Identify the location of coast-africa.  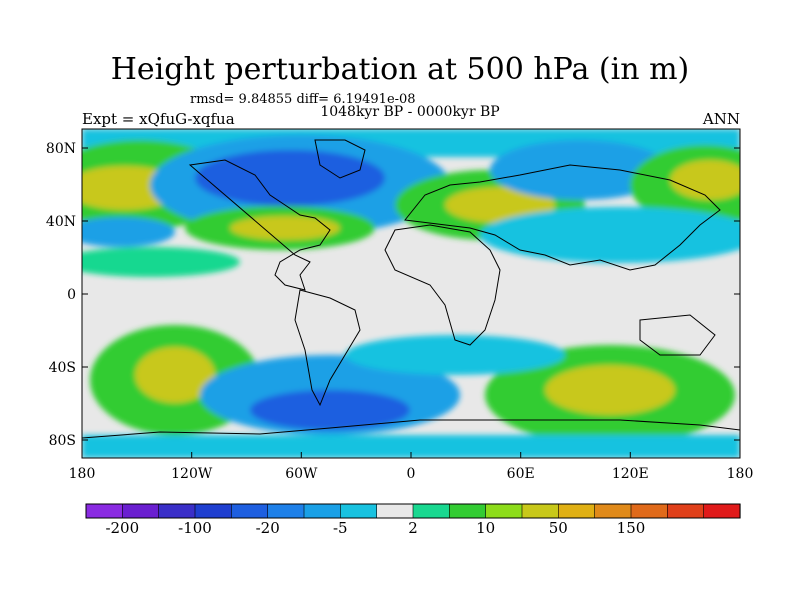
(442, 285).